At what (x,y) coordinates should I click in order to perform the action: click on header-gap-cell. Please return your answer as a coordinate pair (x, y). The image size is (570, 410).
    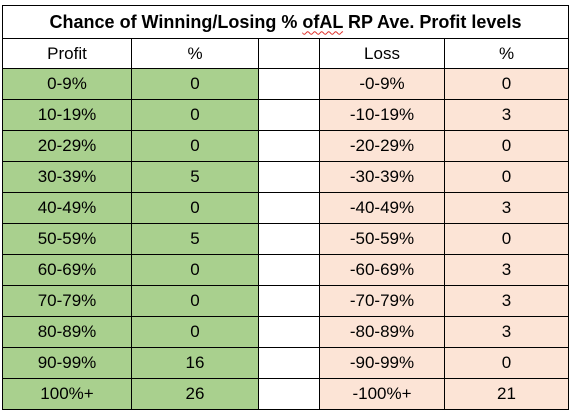
    Looking at the image, I should click on (289, 53).